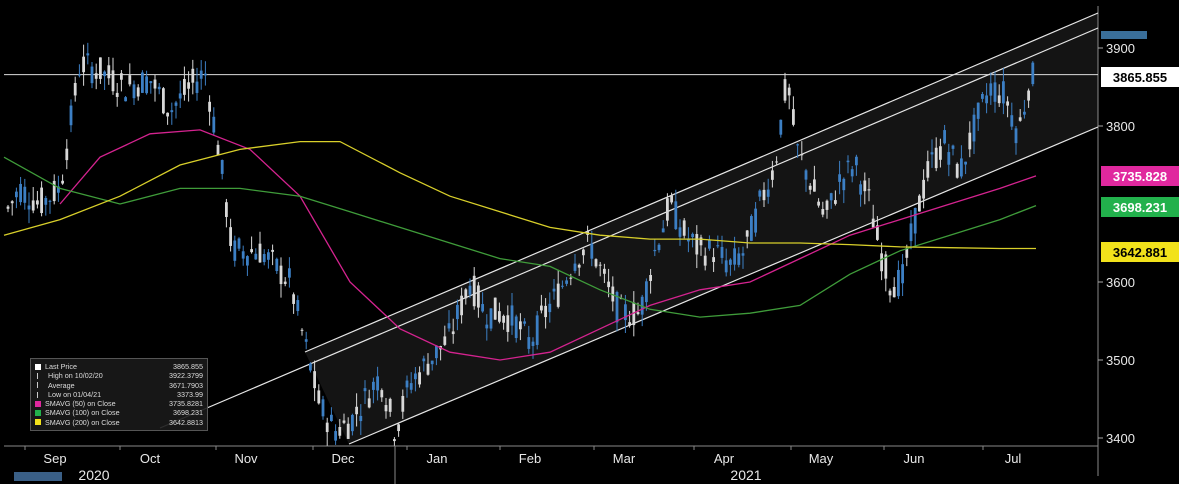  Describe the element at coordinates (1116, 243) in the screenshot. I see `price-axis: 3400 3500 3600 3800 3900` at that location.